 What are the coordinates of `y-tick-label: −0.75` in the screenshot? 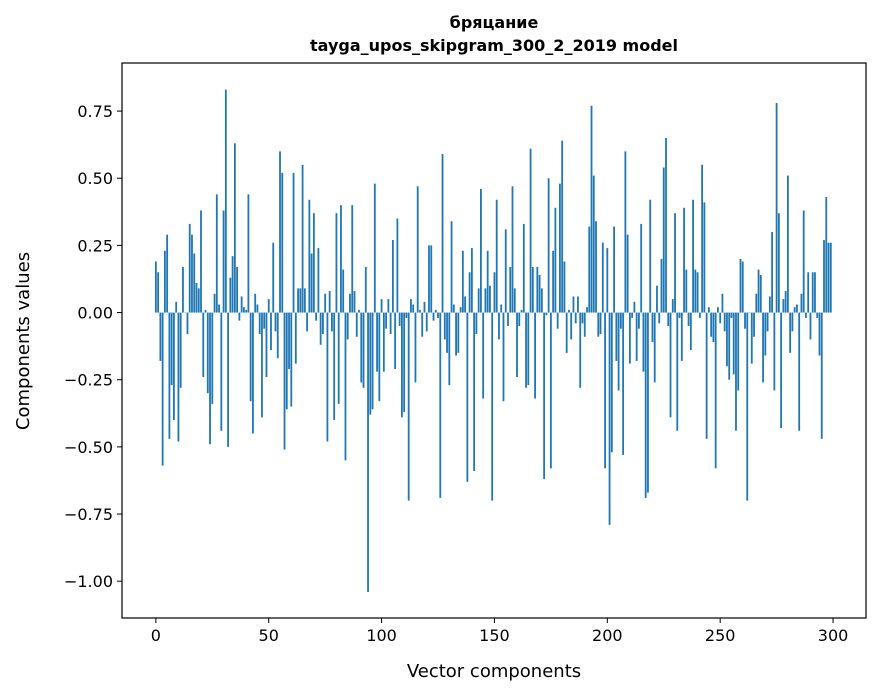 It's located at (88, 514).